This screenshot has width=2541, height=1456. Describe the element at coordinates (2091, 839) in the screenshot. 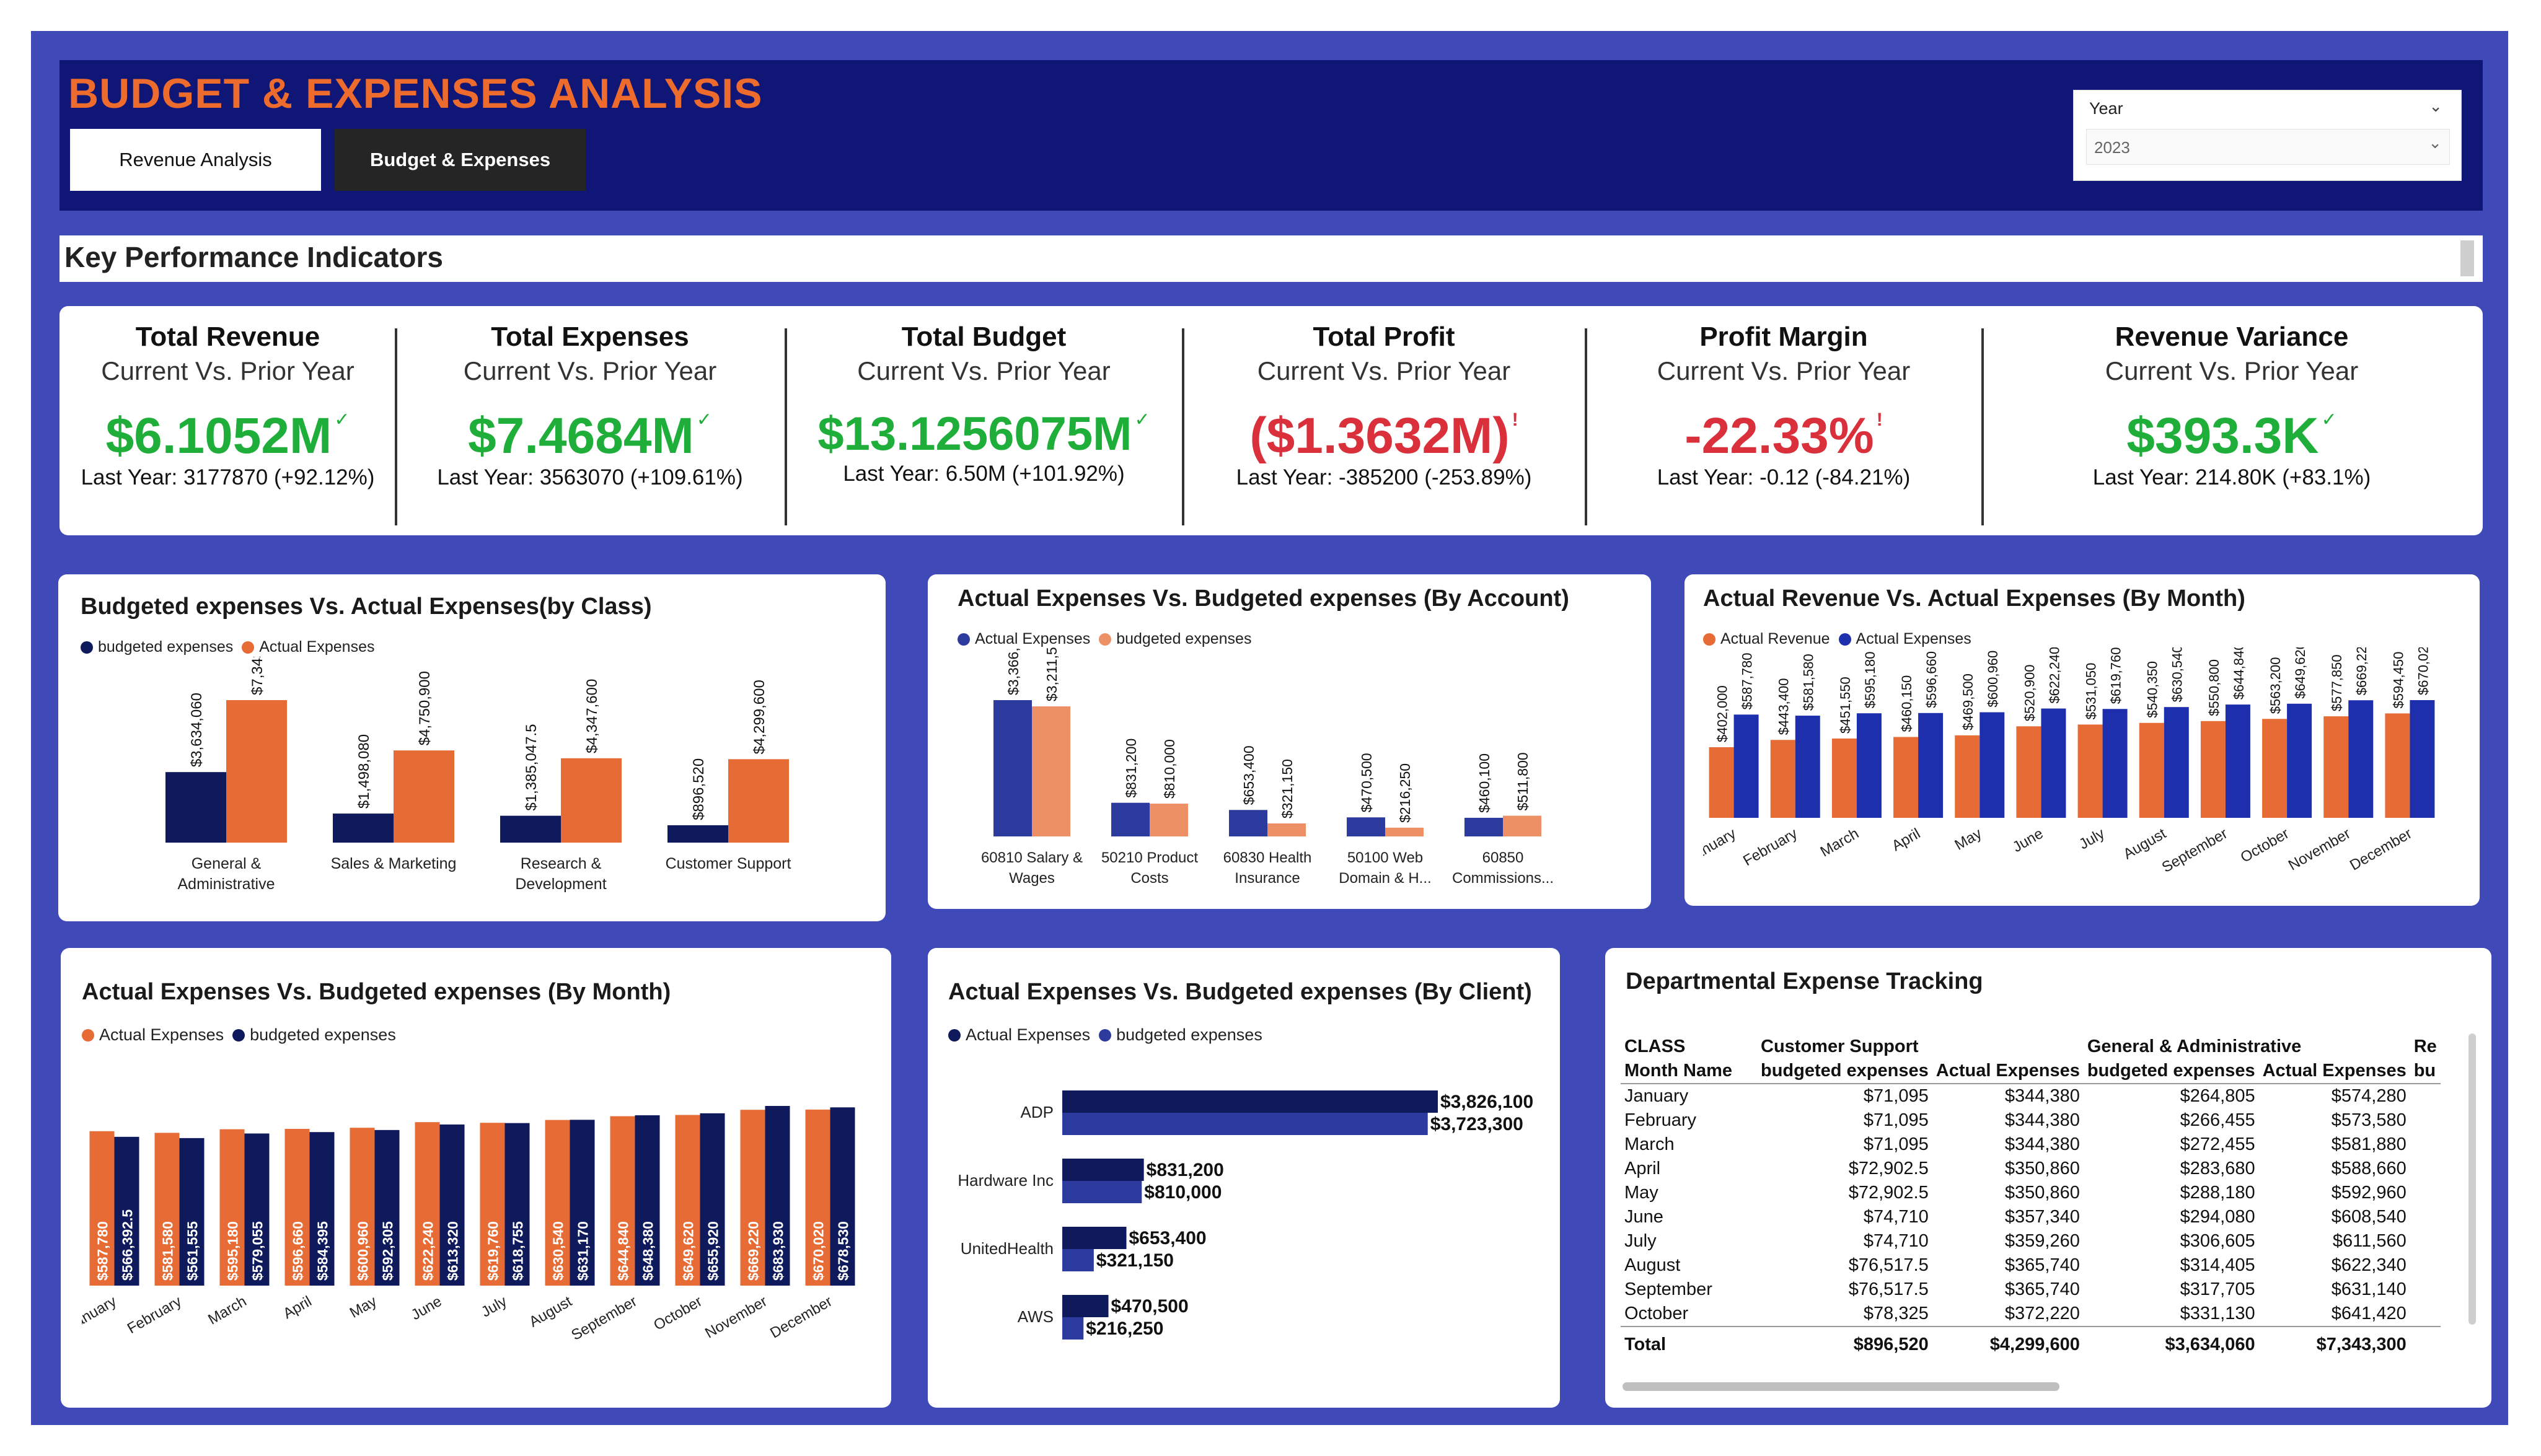

I see `axis-tick-label: July` at that location.